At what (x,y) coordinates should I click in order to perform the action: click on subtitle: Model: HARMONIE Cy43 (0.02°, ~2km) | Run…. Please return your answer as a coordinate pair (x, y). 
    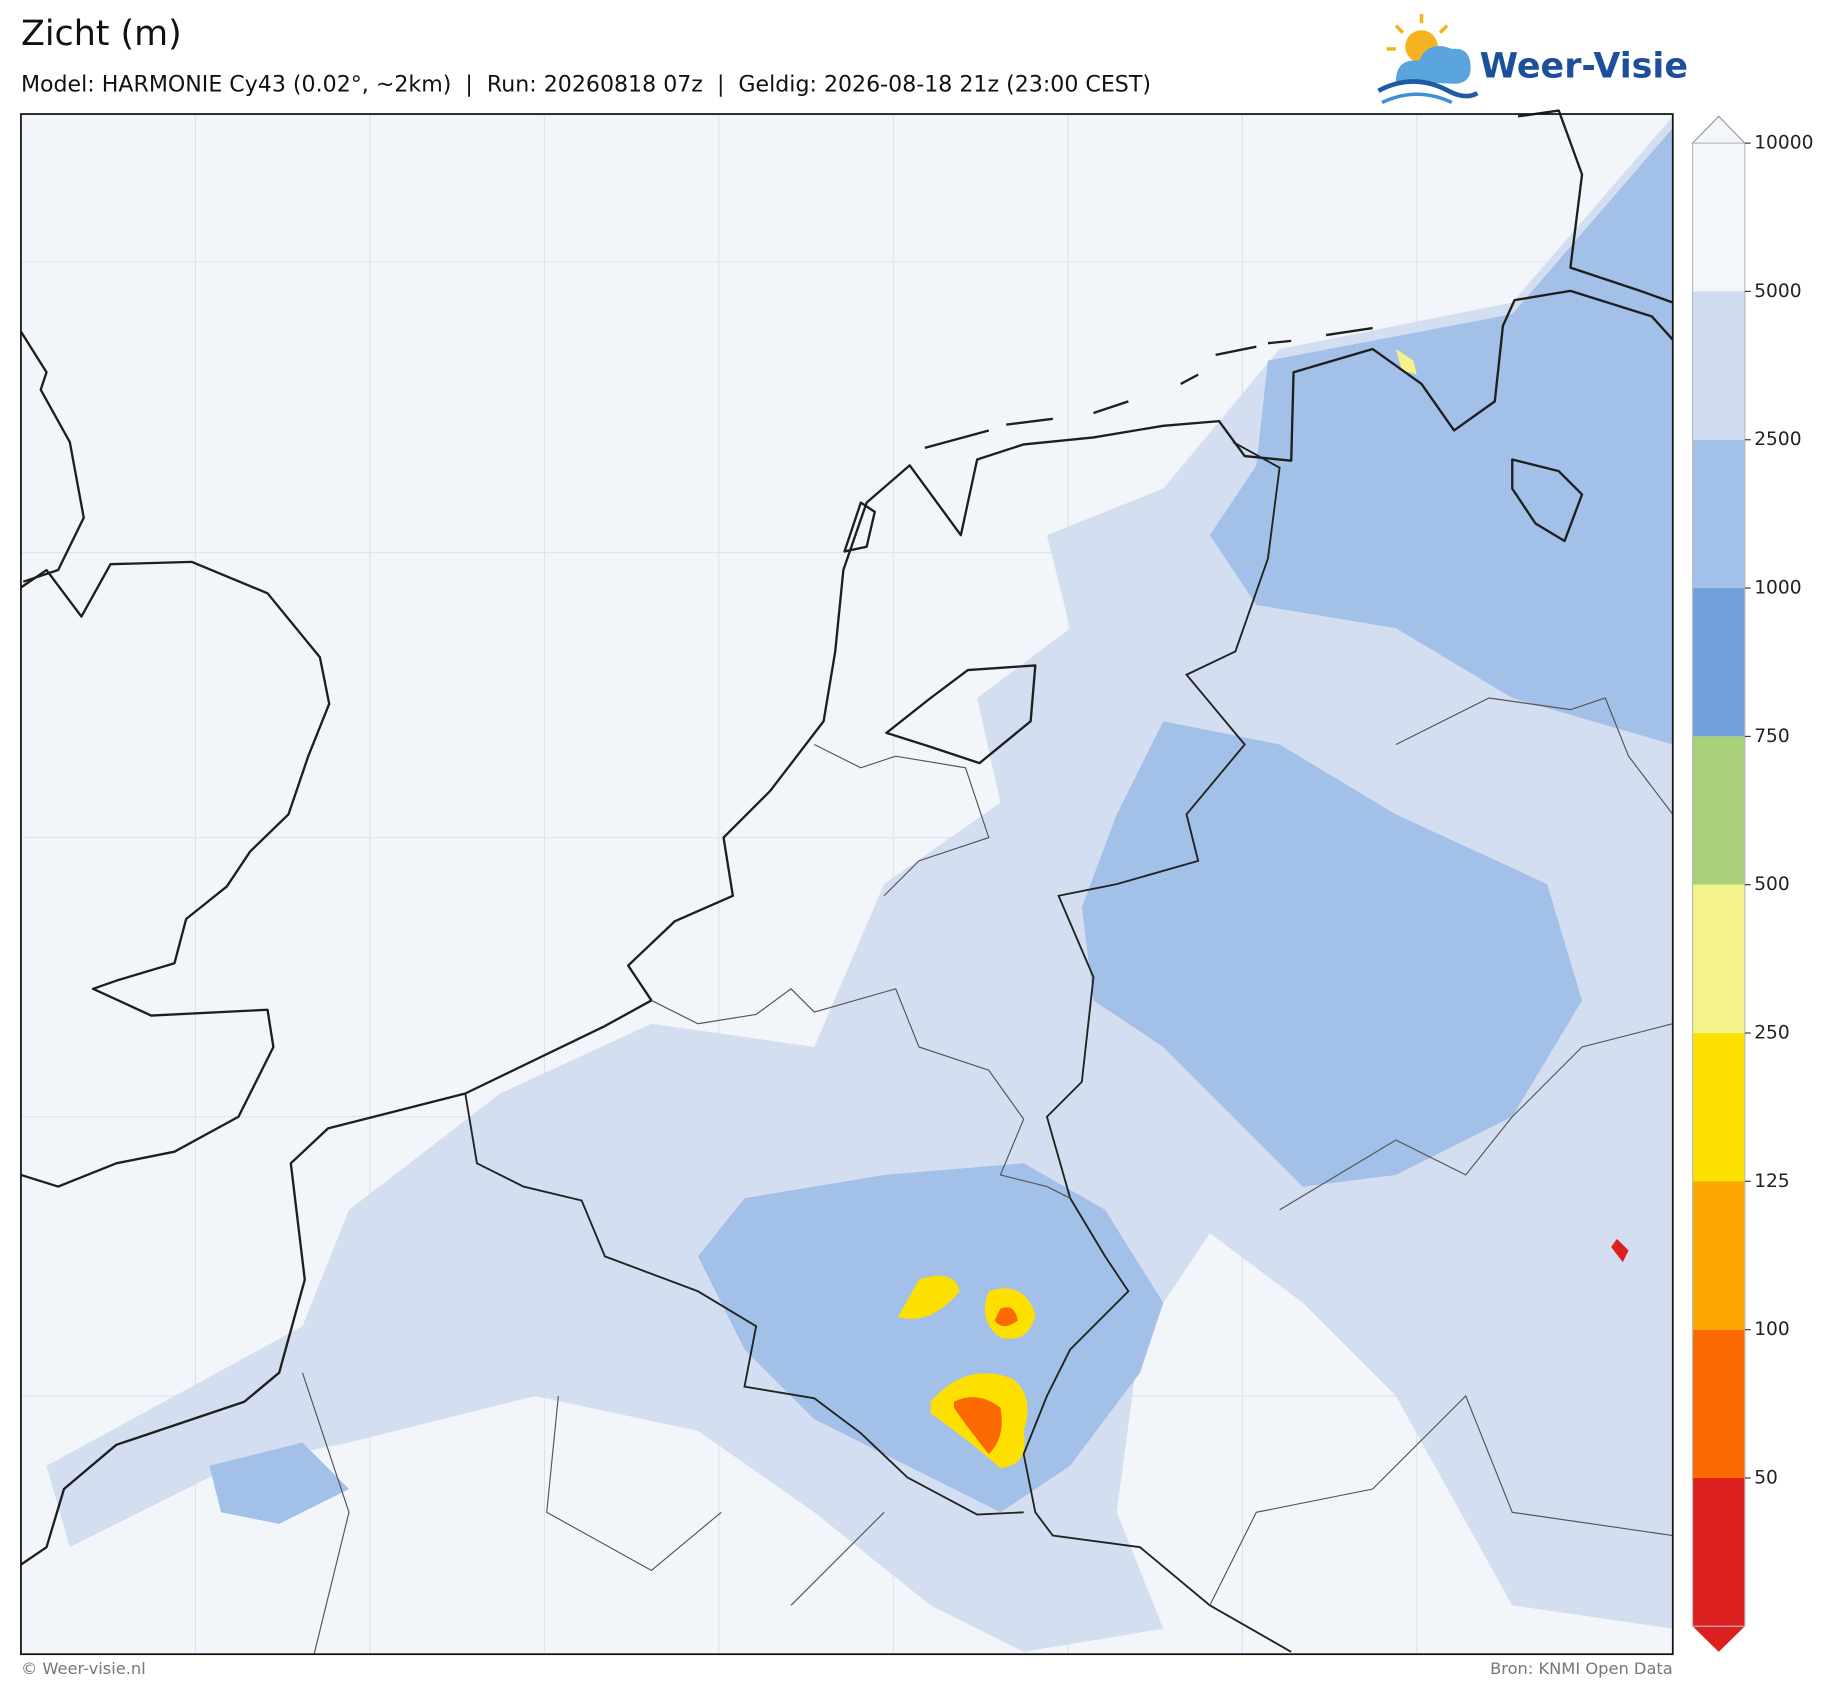
    Looking at the image, I should click on (586, 84).